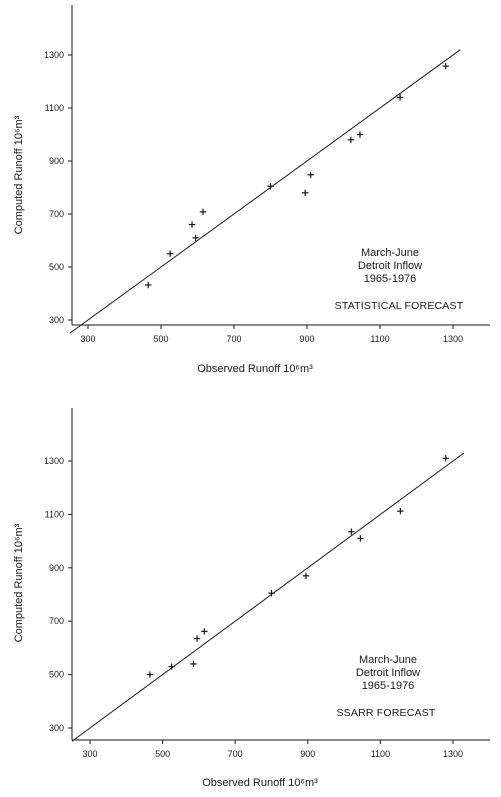  What do you see at coordinates (399, 306) in the screenshot?
I see `forecast-label: STATISTICAL FORECAST` at bounding box center [399, 306].